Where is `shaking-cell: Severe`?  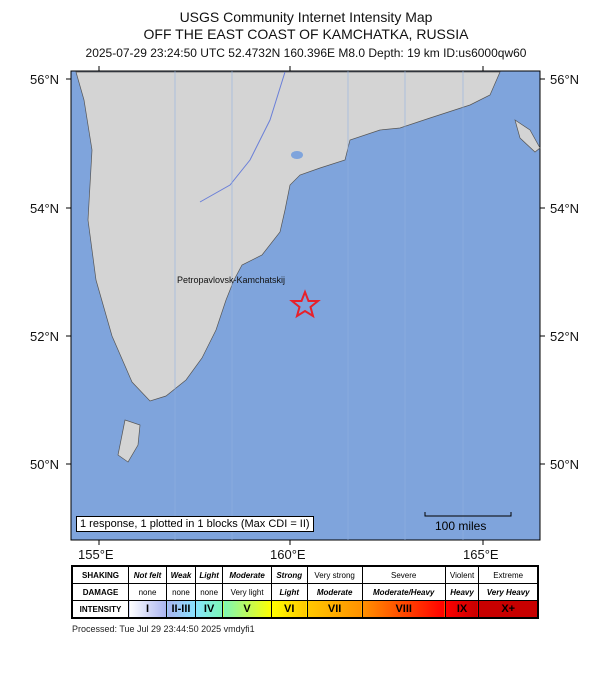
shaking-cell: Severe is located at coordinates (403, 574).